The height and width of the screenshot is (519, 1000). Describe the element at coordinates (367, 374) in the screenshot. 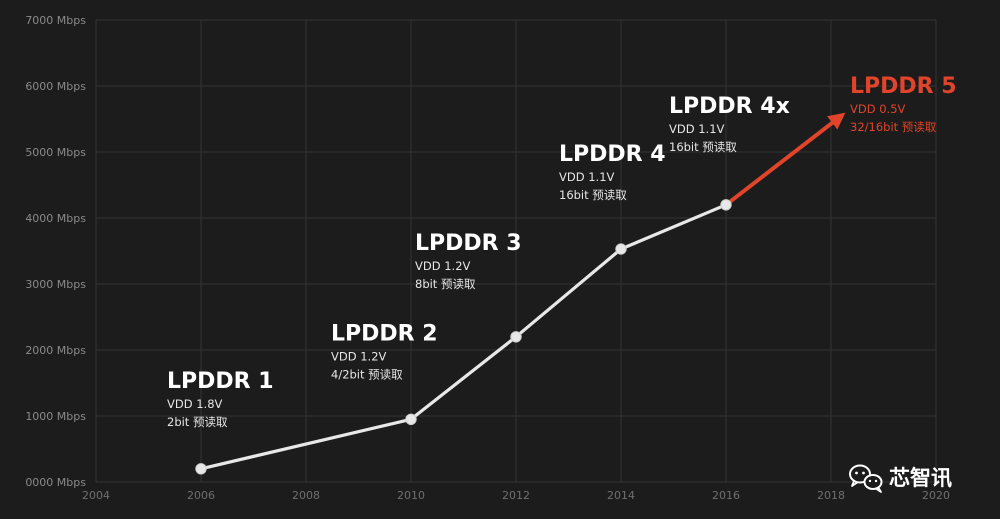

I see `generation-detail: 4/2bit 预读取` at that location.